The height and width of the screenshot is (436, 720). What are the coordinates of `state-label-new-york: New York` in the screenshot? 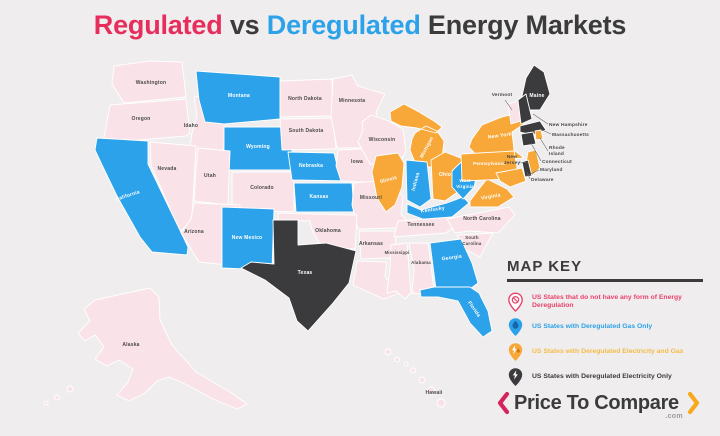 It's located at (500, 135).